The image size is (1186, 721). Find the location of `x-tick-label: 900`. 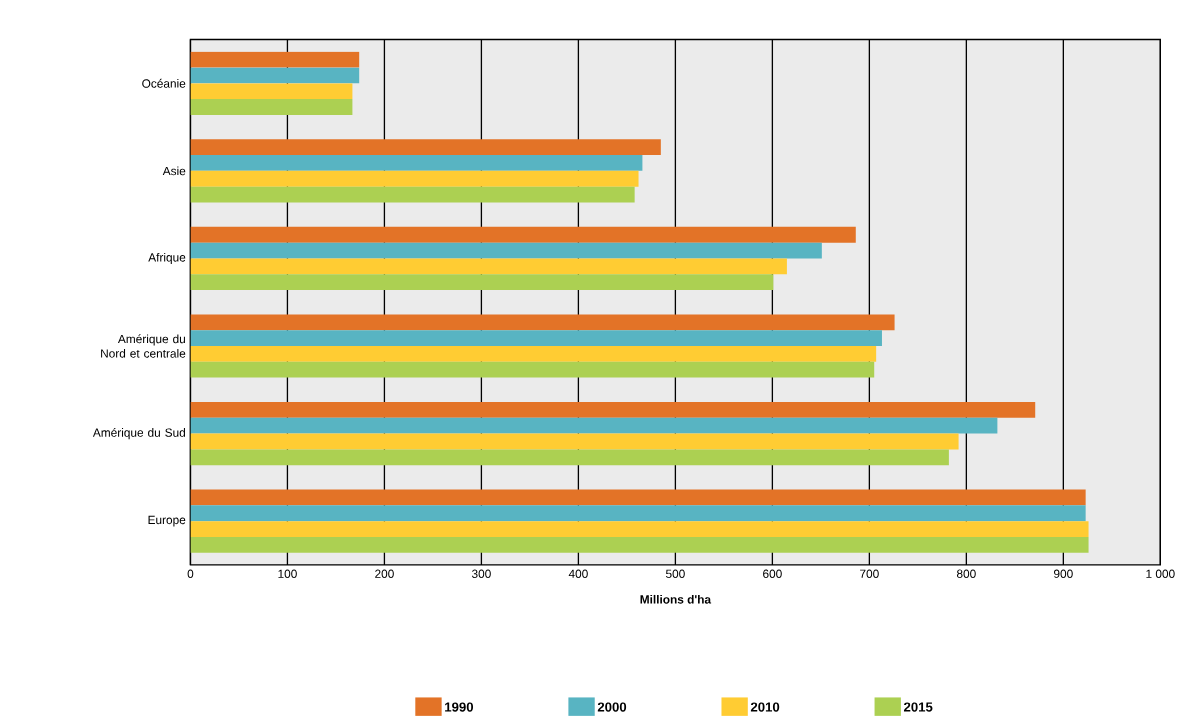

x-tick-label: 900 is located at coordinates (1063, 573).